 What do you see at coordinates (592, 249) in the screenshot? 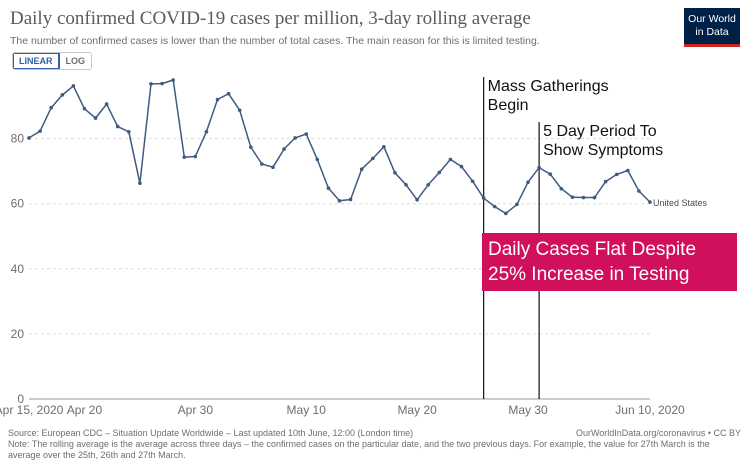
I see `callout-text: Daily Cases Flat Despite` at bounding box center [592, 249].